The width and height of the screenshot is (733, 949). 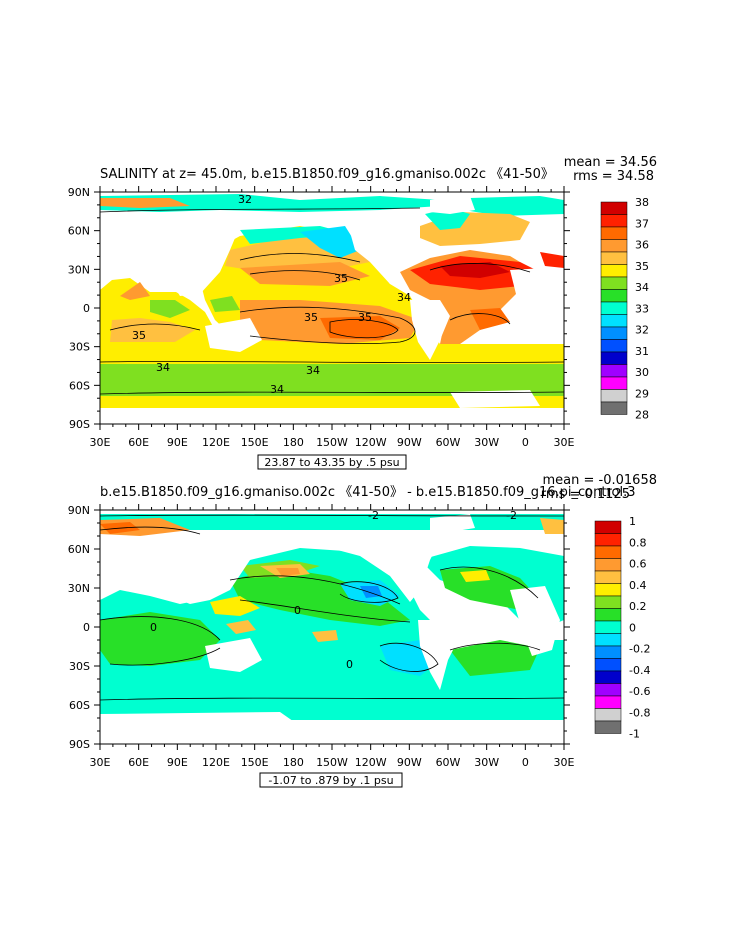 I want to click on latitude-axis: 90N 60N 30N 0 30S 60S 90S, so click(x=79, y=627).